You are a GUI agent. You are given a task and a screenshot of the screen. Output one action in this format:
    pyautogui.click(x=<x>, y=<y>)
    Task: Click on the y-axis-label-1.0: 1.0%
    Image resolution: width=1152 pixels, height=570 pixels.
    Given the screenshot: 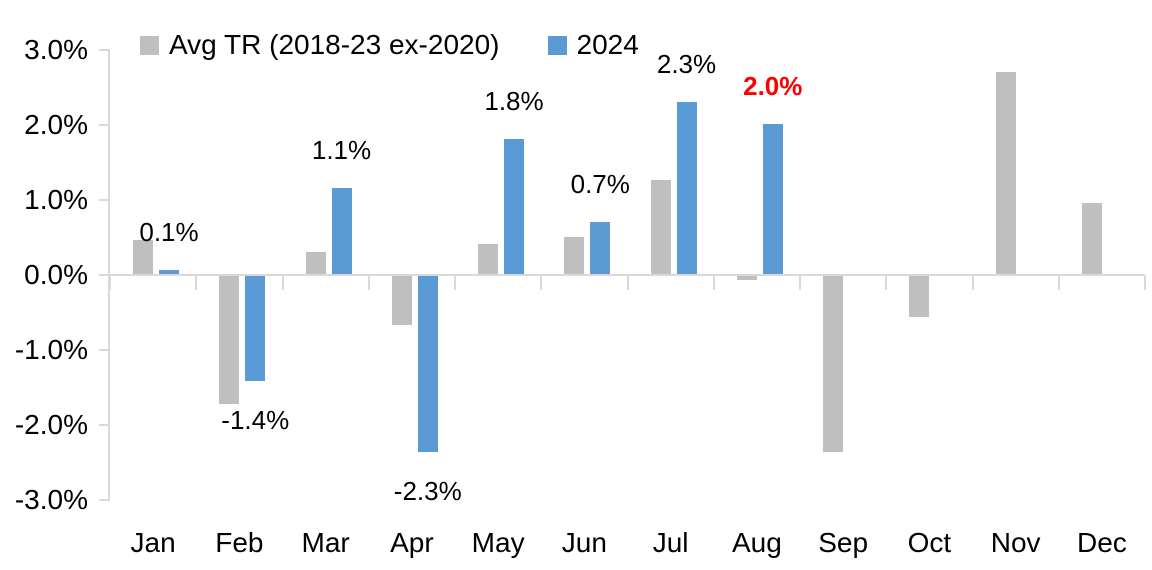 What is the action you would take?
    pyautogui.click(x=56, y=199)
    